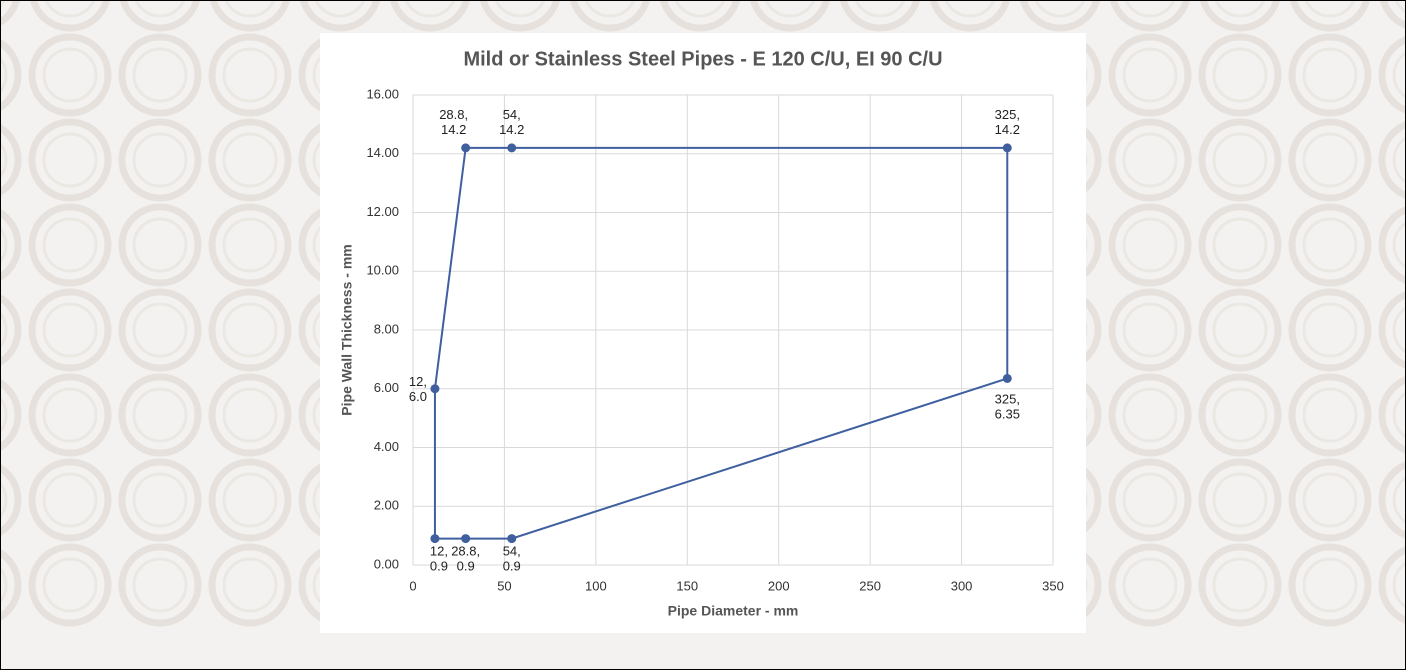 The image size is (1406, 670). I want to click on data-label: 28.8, 14.2, so click(453, 122).